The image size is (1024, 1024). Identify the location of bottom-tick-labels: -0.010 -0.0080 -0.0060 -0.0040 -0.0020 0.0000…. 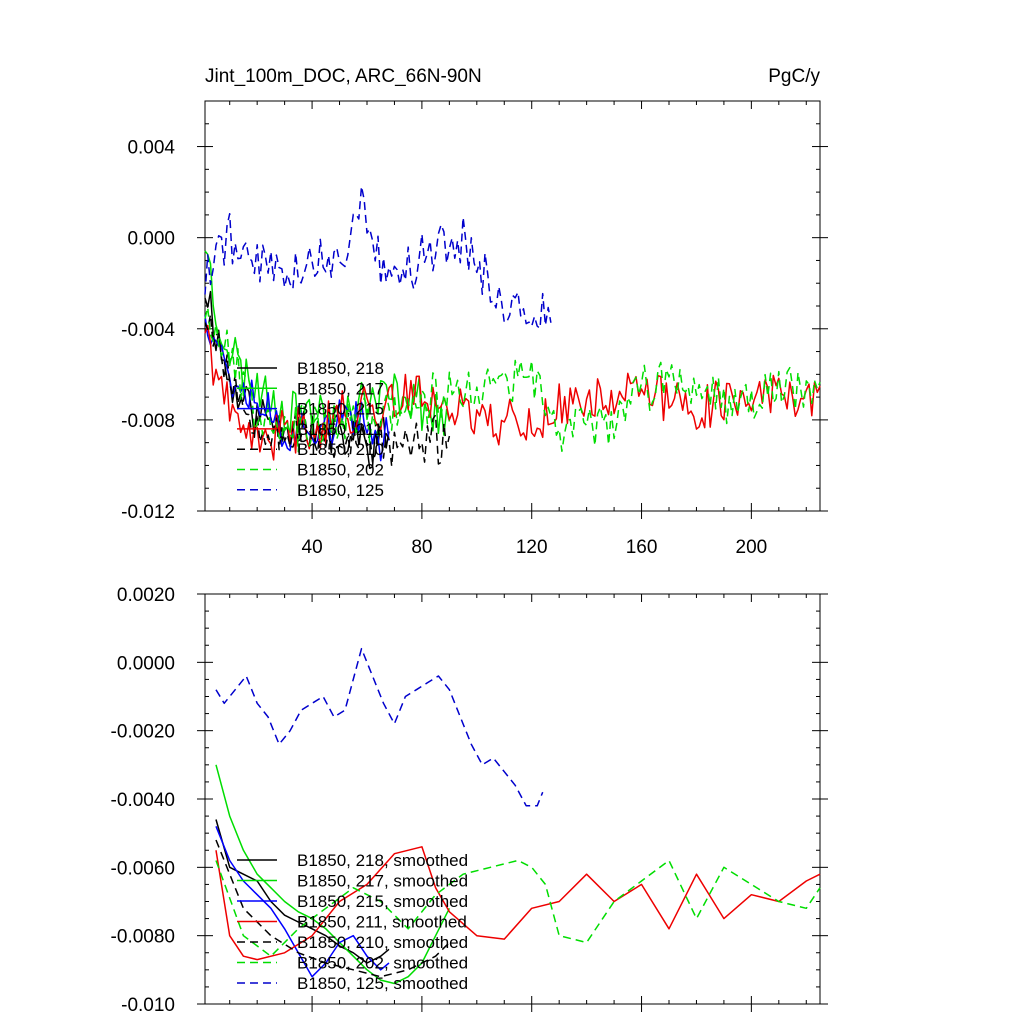
(143, 800).